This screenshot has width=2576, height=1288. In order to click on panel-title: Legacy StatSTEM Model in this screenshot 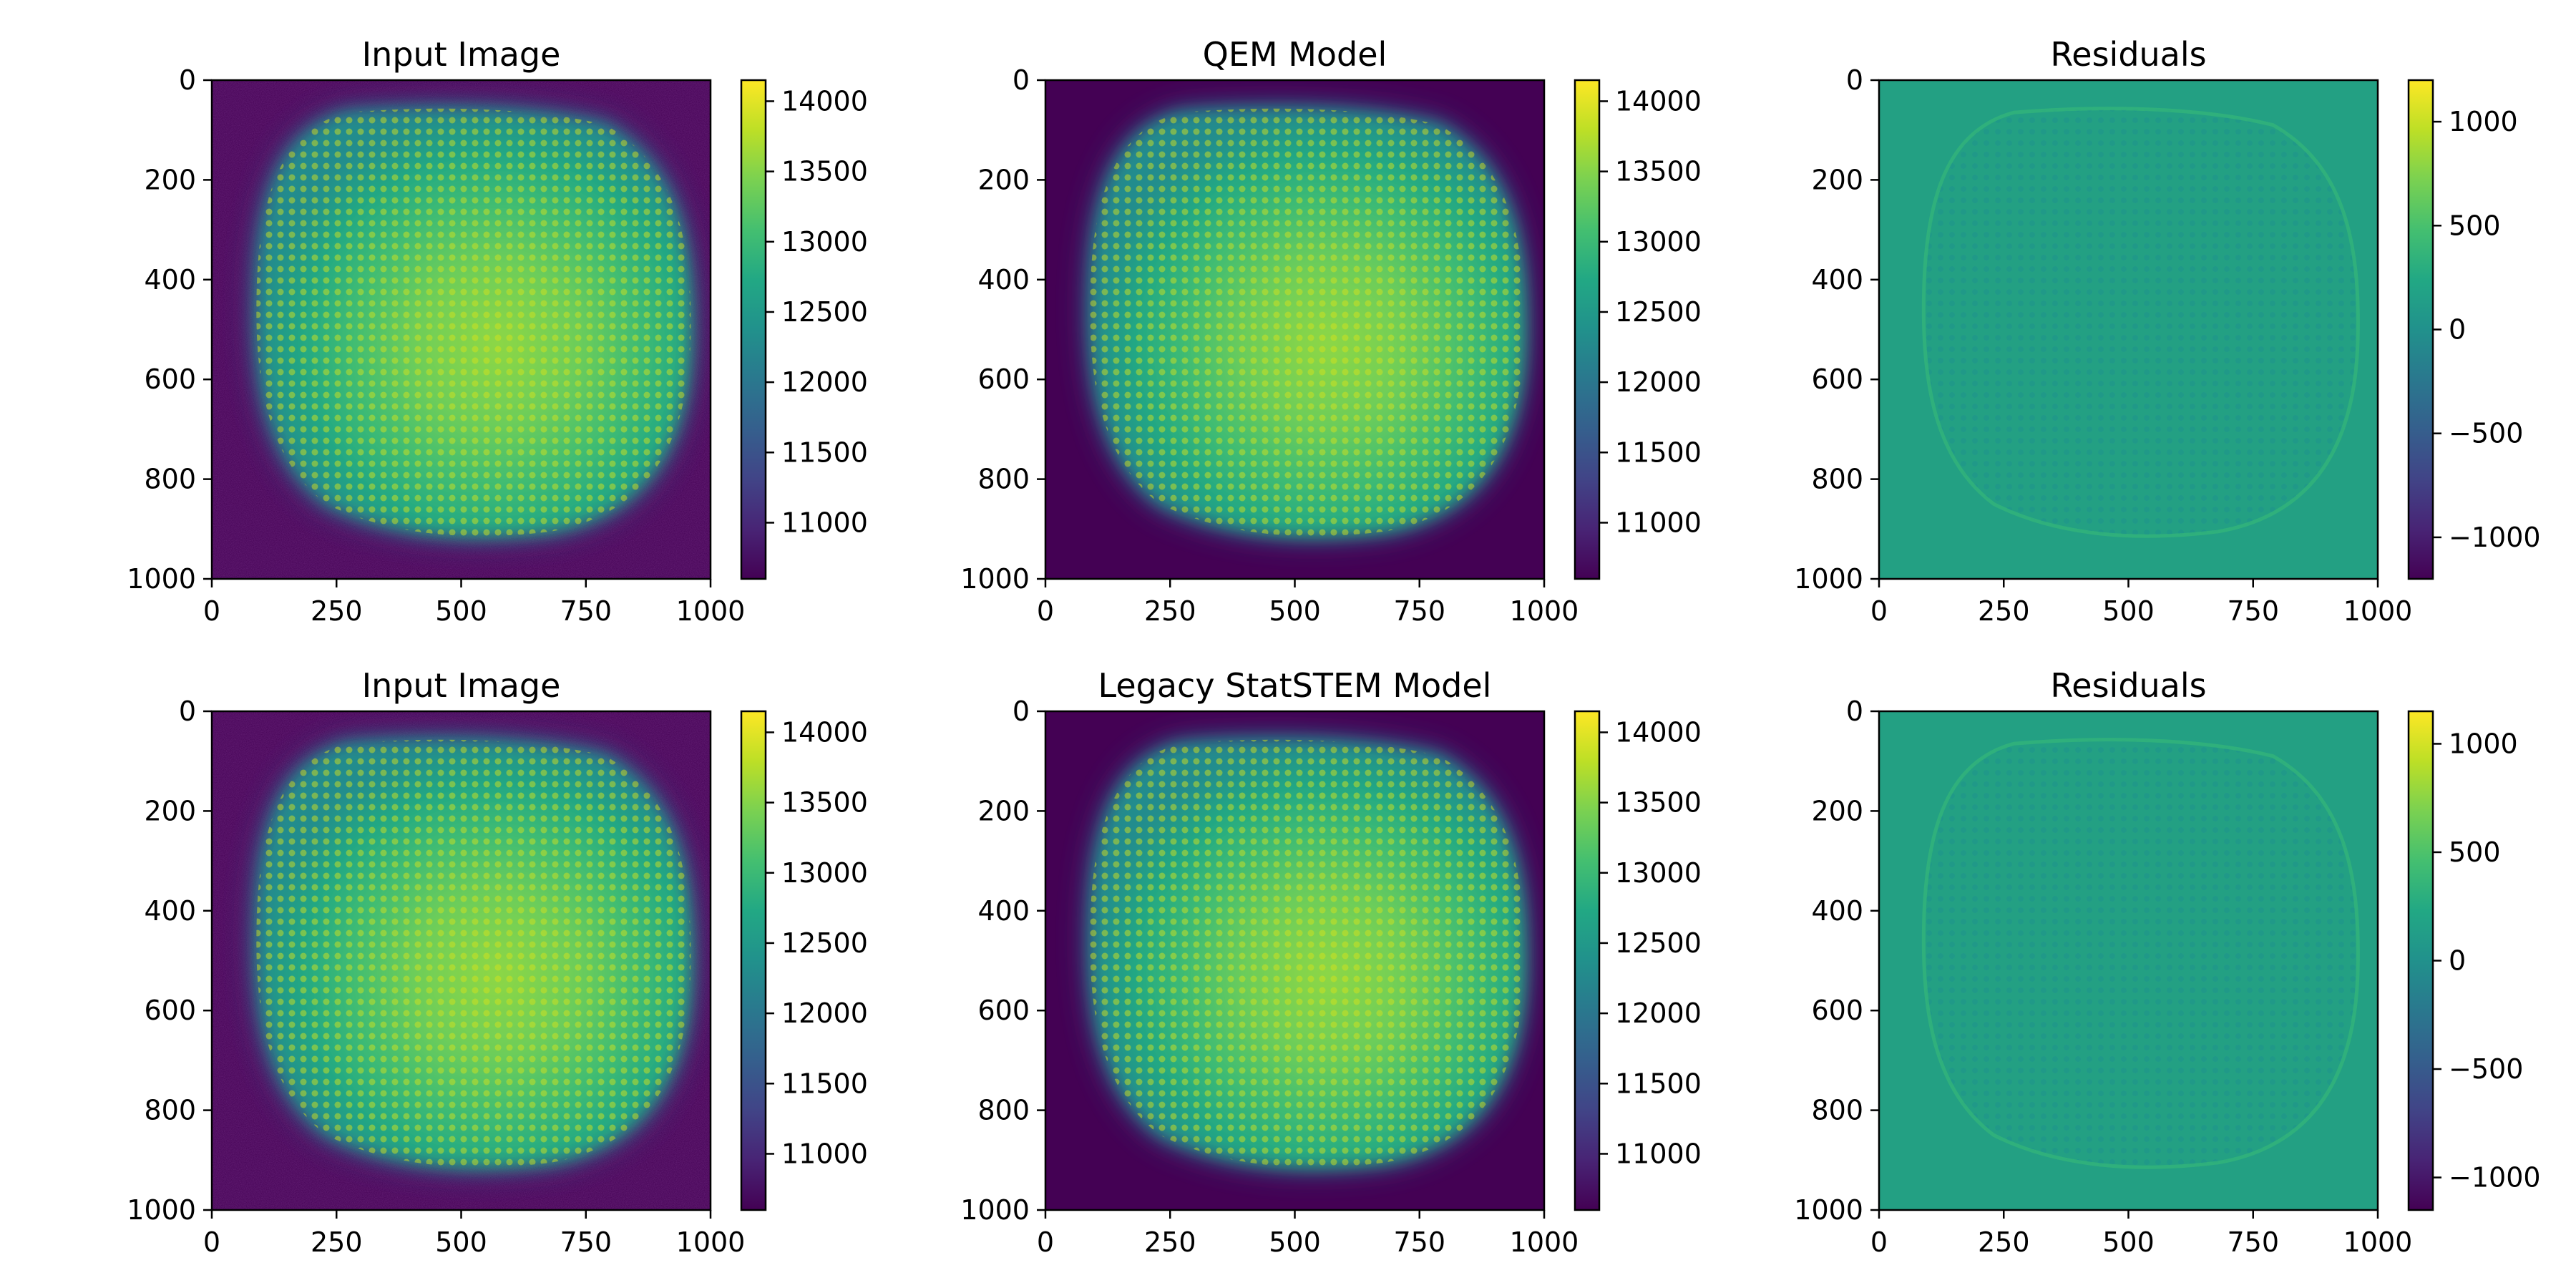, I will do `click(1295, 685)`.